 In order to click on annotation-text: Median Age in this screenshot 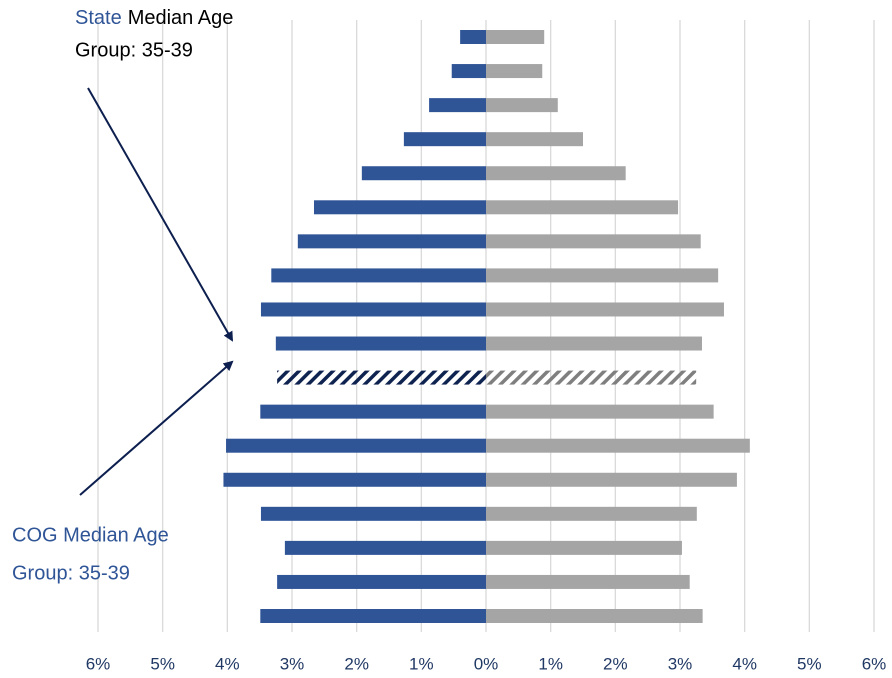, I will do `click(181, 18)`.